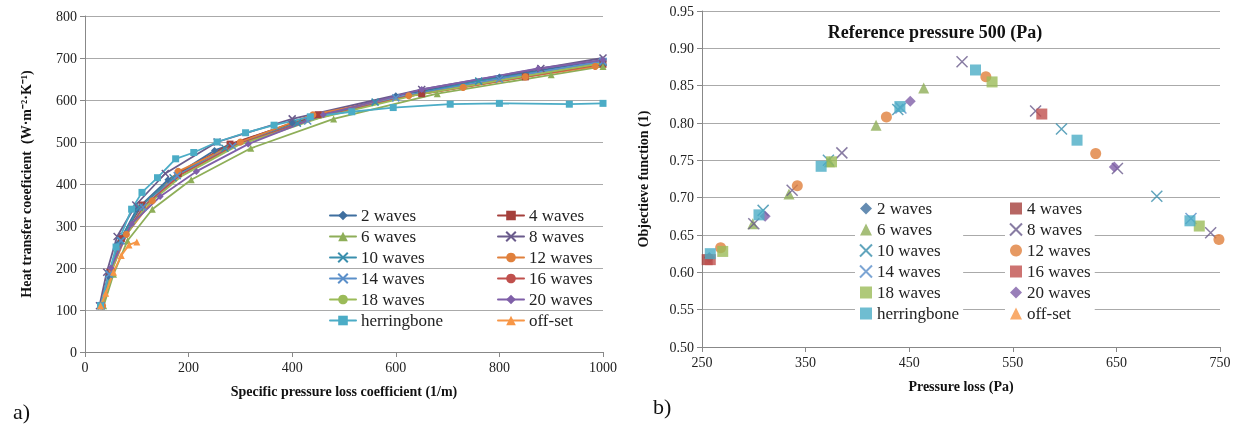 This screenshot has width=1250, height=427. Describe the element at coordinates (681, 123) in the screenshot. I see `y-tick-label: 0.80` at that location.